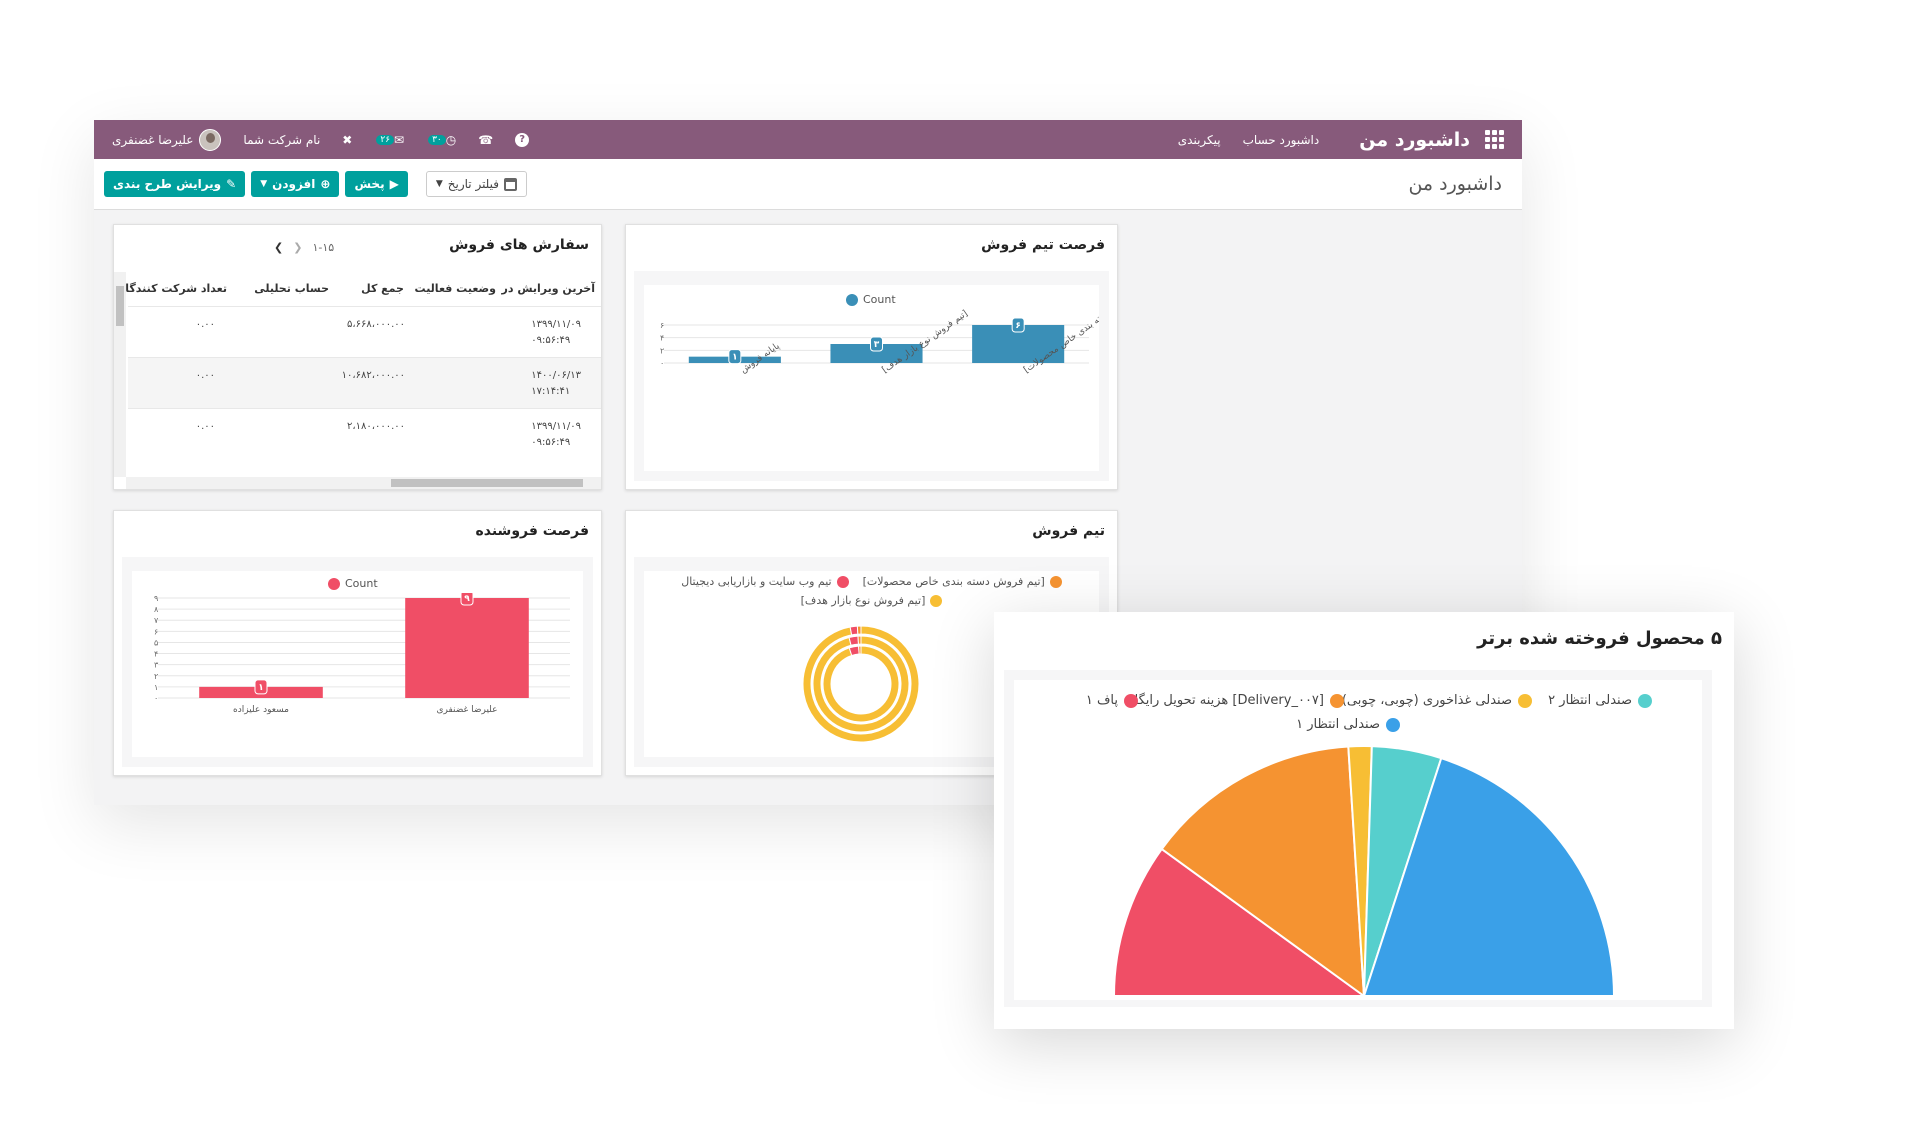 Image resolution: width=1920 pixels, height=1139 pixels. I want to click on legend-item: صندلی غذاخوری (چوبی، چوبی), so click(1437, 700).